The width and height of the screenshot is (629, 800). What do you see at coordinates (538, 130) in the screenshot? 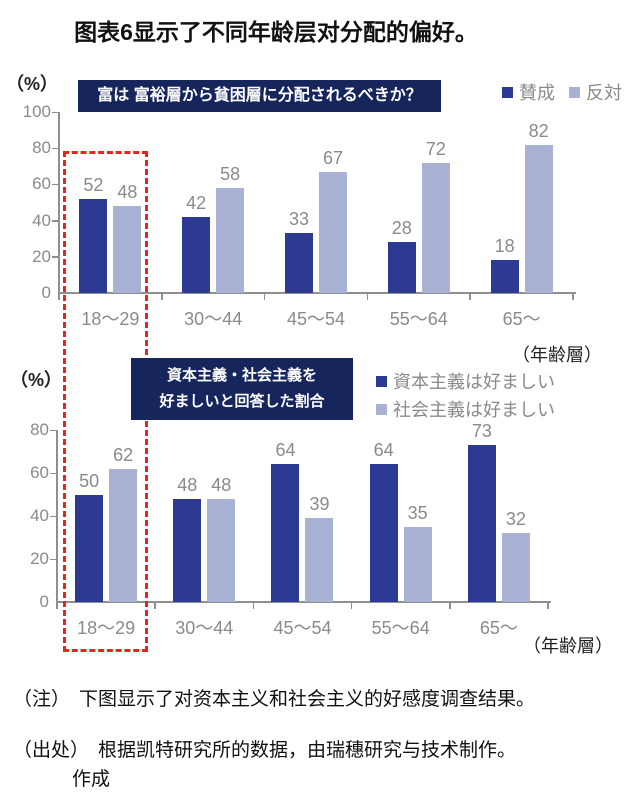
I see `bar-value-label: 82` at bounding box center [538, 130].